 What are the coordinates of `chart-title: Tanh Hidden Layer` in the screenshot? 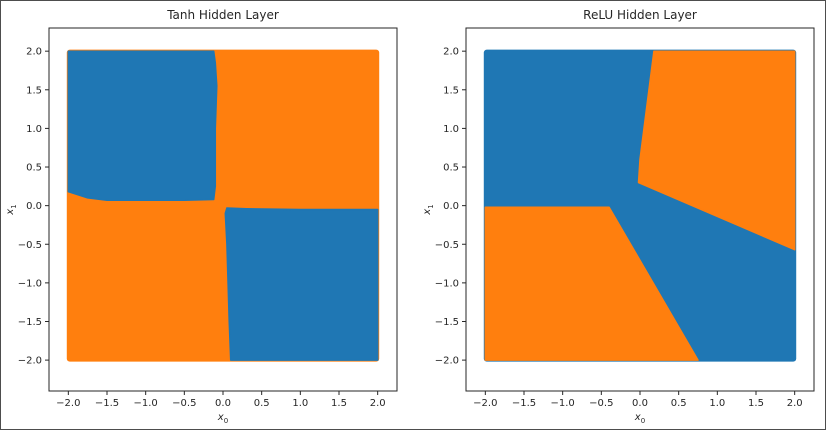 It's located at (222, 15).